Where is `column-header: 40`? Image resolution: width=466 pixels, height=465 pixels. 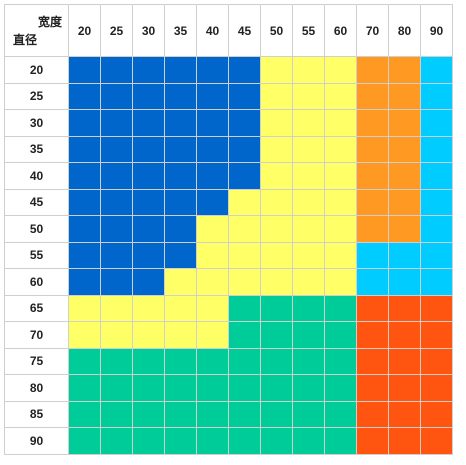
column-header: 40 is located at coordinates (212, 30).